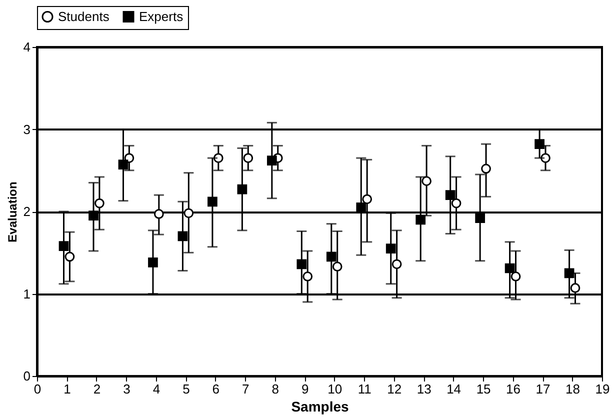 The image size is (615, 419). I want to click on x-tick-label: 19, so click(602, 389).